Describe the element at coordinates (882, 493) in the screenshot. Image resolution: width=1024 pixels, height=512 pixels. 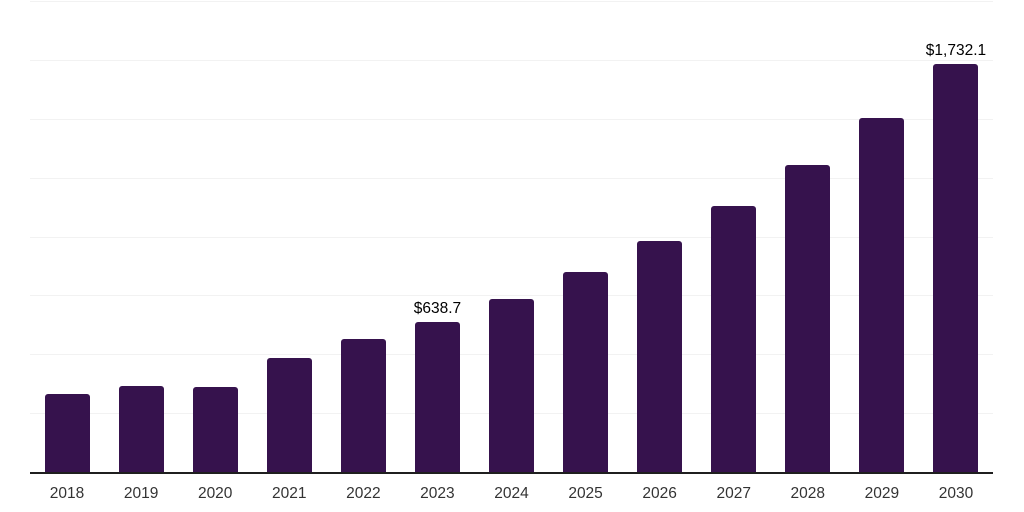
I see `x-tick-label: 2029` at that location.